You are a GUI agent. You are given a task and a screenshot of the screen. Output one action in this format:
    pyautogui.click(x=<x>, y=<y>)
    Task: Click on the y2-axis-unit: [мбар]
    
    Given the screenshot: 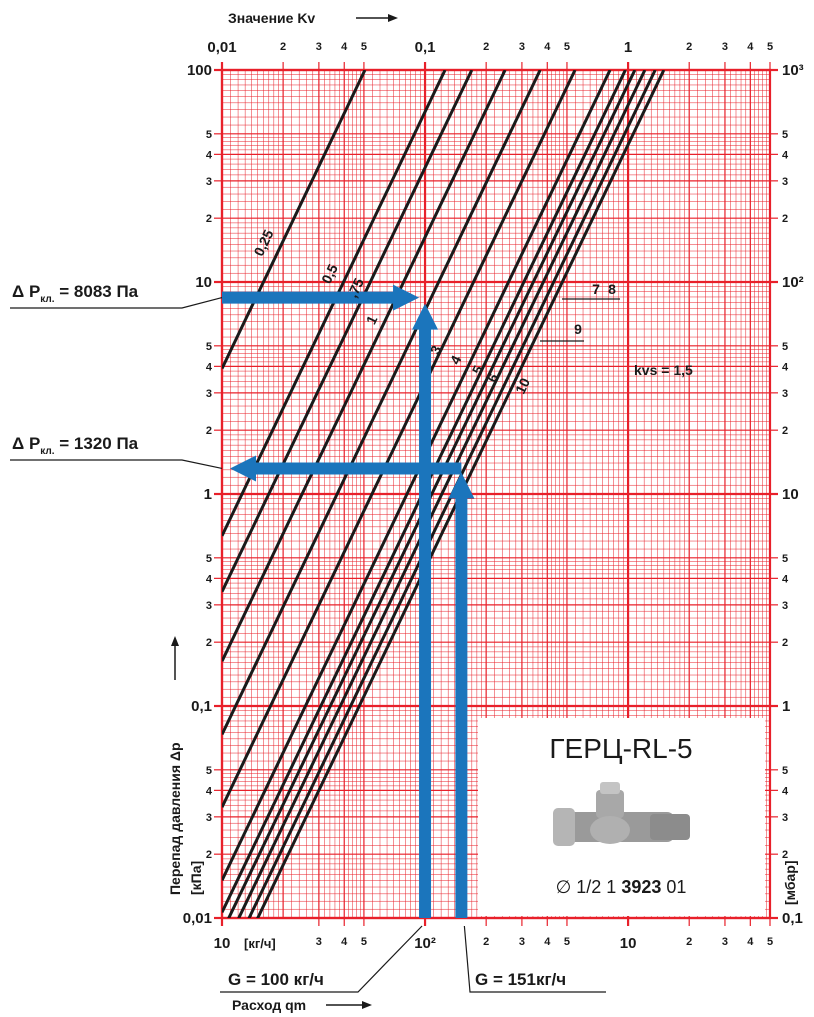 What is the action you would take?
    pyautogui.click(x=790, y=883)
    